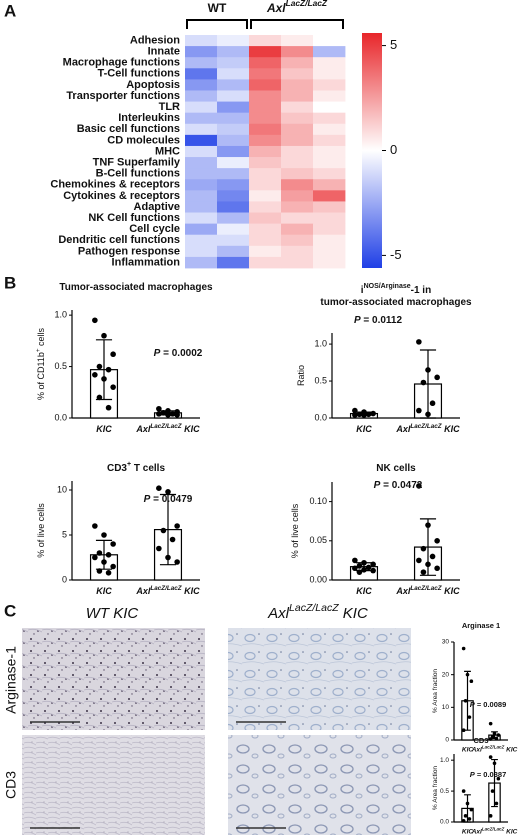 The image size is (520, 840). What do you see at coordinates (121, 63) in the screenshot?
I see `row-label: Macrophage functions` at bounding box center [121, 63].